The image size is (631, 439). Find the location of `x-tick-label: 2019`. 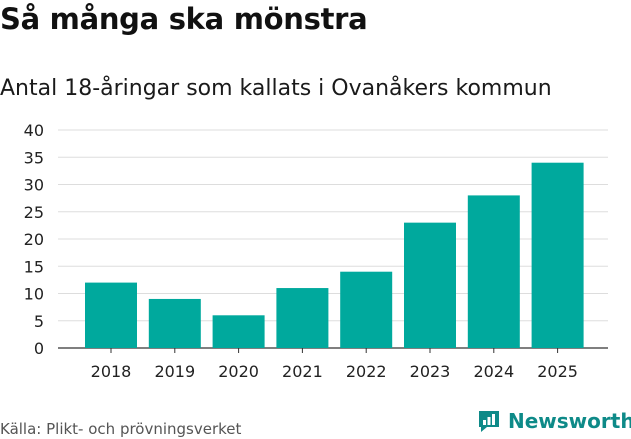

x-tick-label: 2019 is located at coordinates (174, 371).